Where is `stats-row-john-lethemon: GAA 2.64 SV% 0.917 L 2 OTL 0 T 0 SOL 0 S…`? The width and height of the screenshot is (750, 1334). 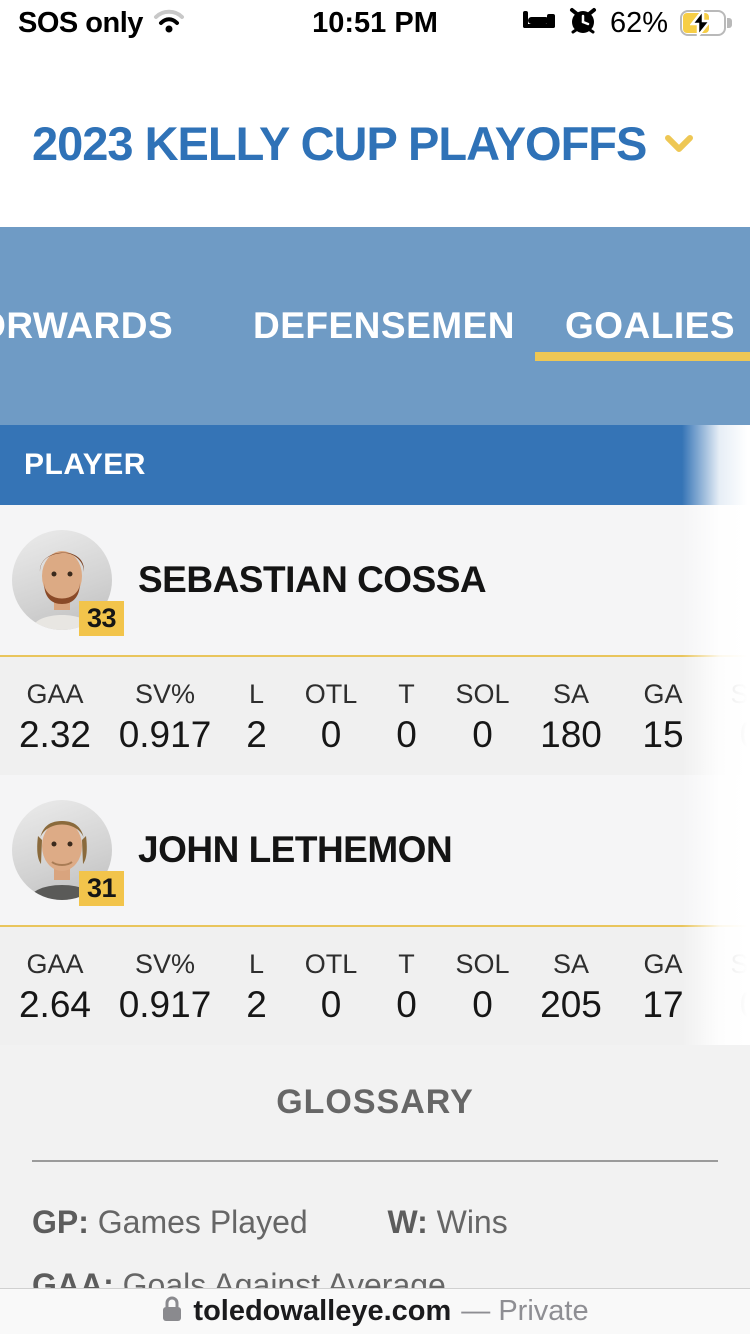
stats-row-john-lethemon: GAA 2.64 SV% 0.917 L 2 OTL 0 T 0 SOL 0 S… is located at coordinates (375, 986).